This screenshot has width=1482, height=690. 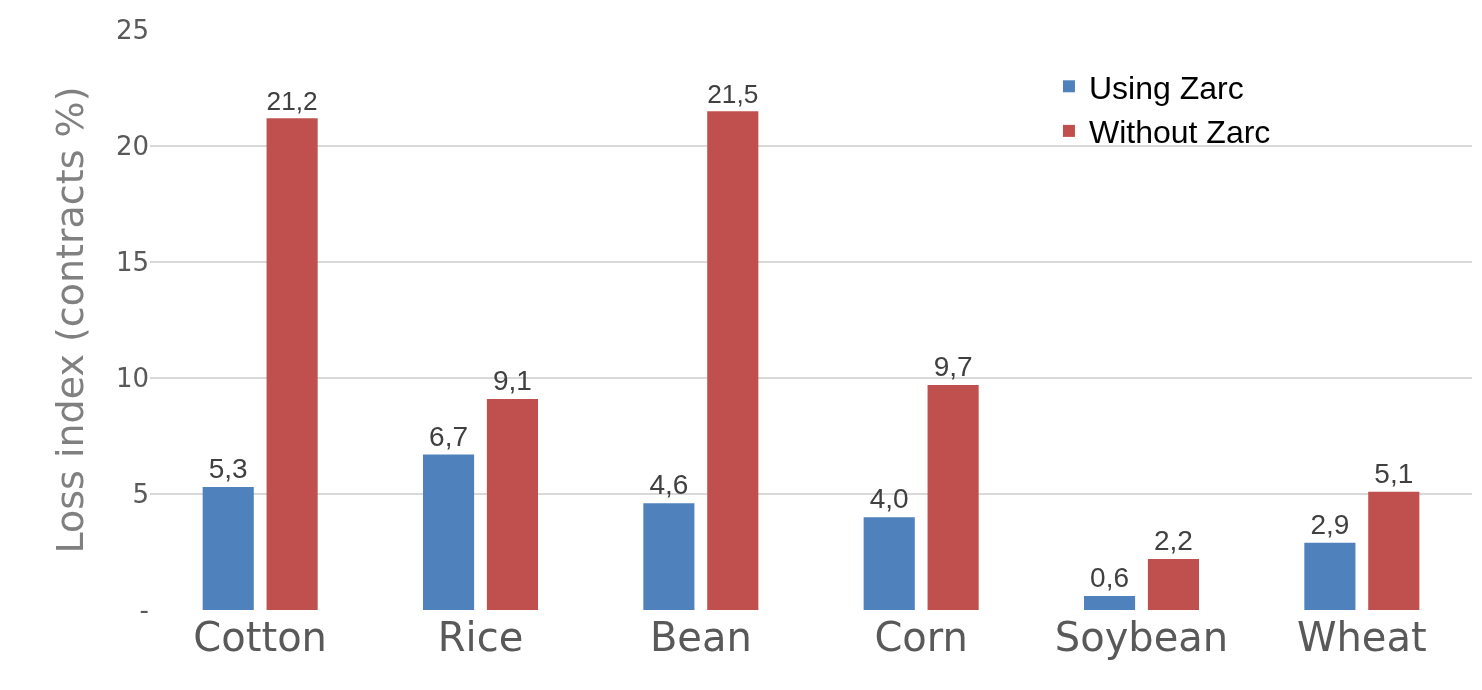 I want to click on data-label: 21,2, so click(x=292, y=100).